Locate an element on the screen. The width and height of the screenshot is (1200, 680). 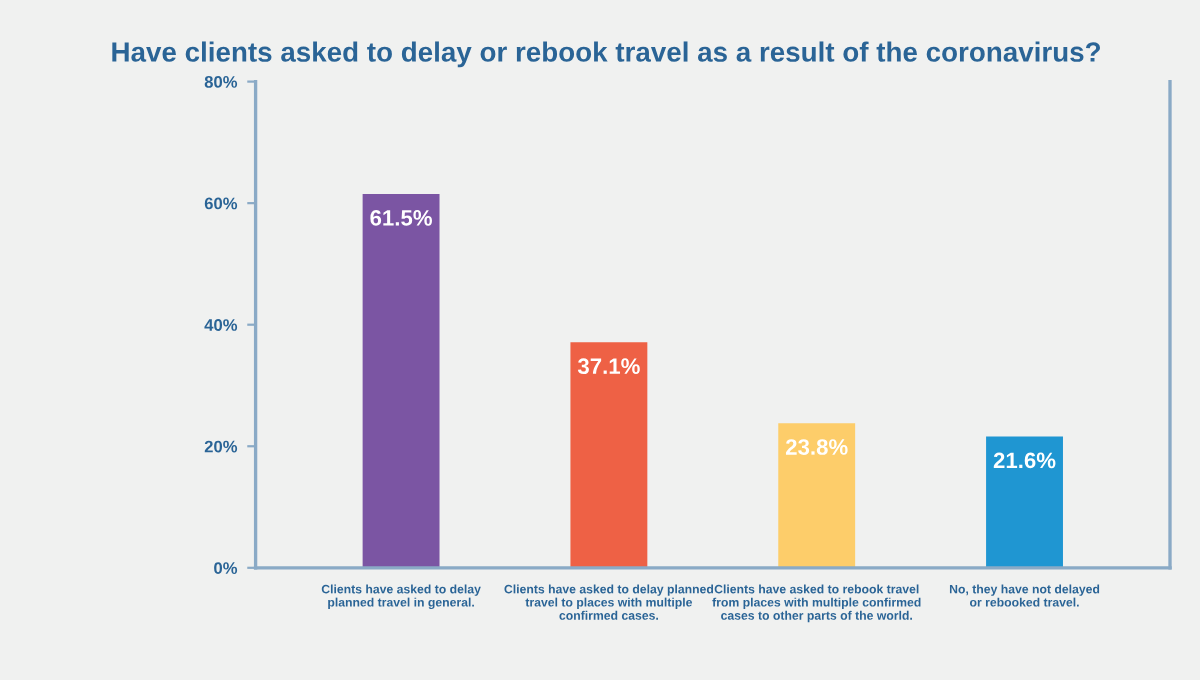
data-label: 23.8% is located at coordinates (816, 447).